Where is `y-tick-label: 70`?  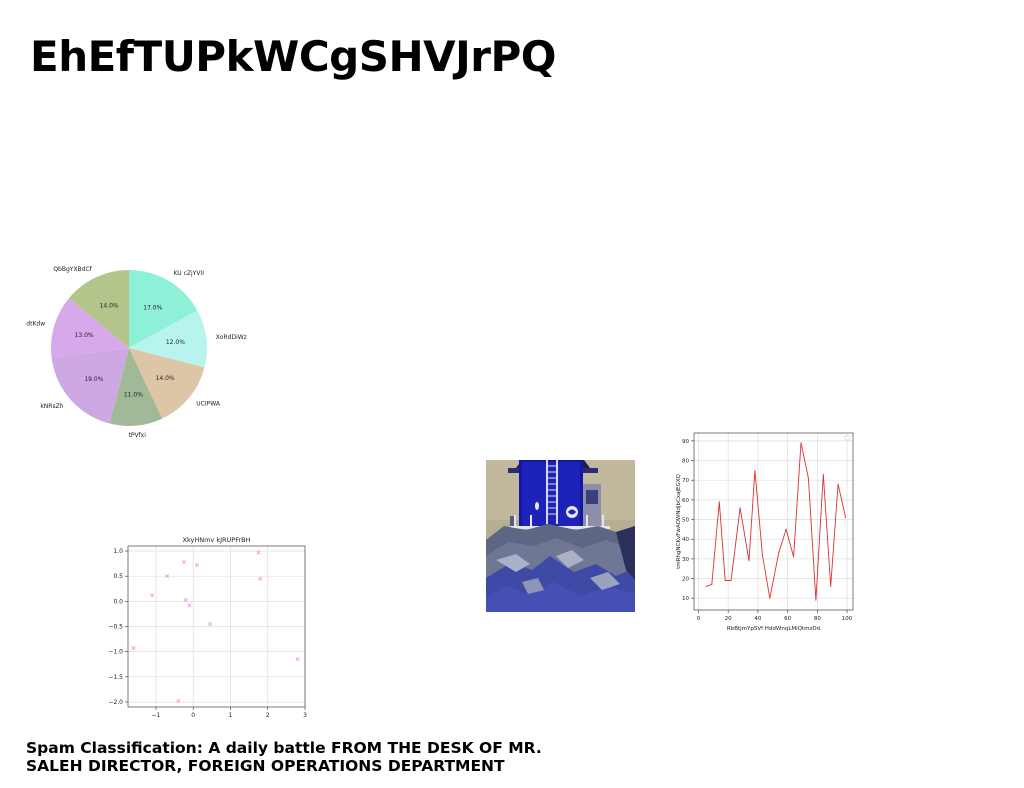 y-tick-label: 70 is located at coordinates (685, 481).